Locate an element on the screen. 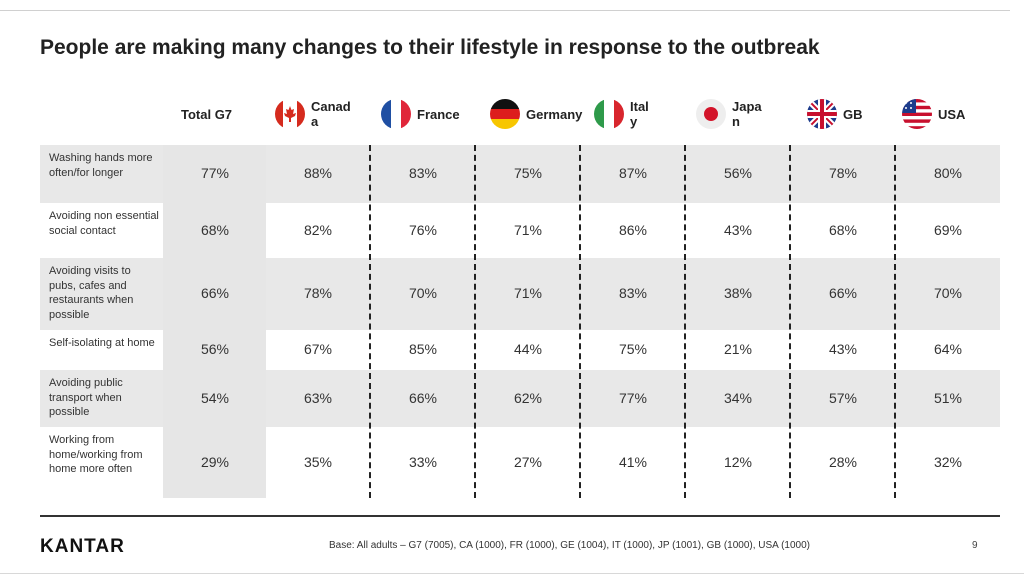 This screenshot has width=1024, height=586. column-header: France is located at coordinates (420, 114).